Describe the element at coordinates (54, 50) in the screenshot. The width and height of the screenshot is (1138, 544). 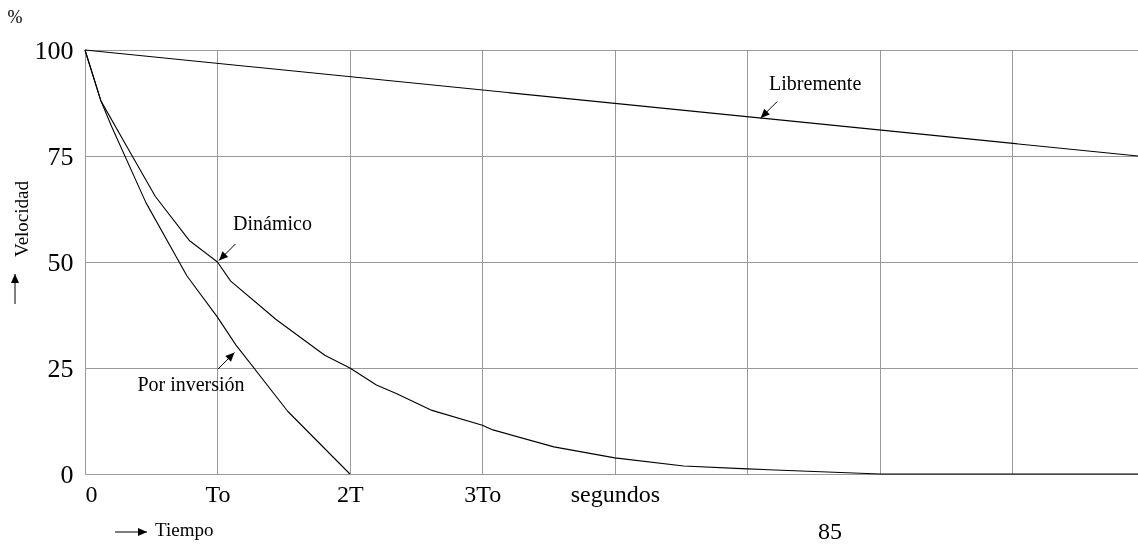
I see `y-tick-label: 100` at that location.